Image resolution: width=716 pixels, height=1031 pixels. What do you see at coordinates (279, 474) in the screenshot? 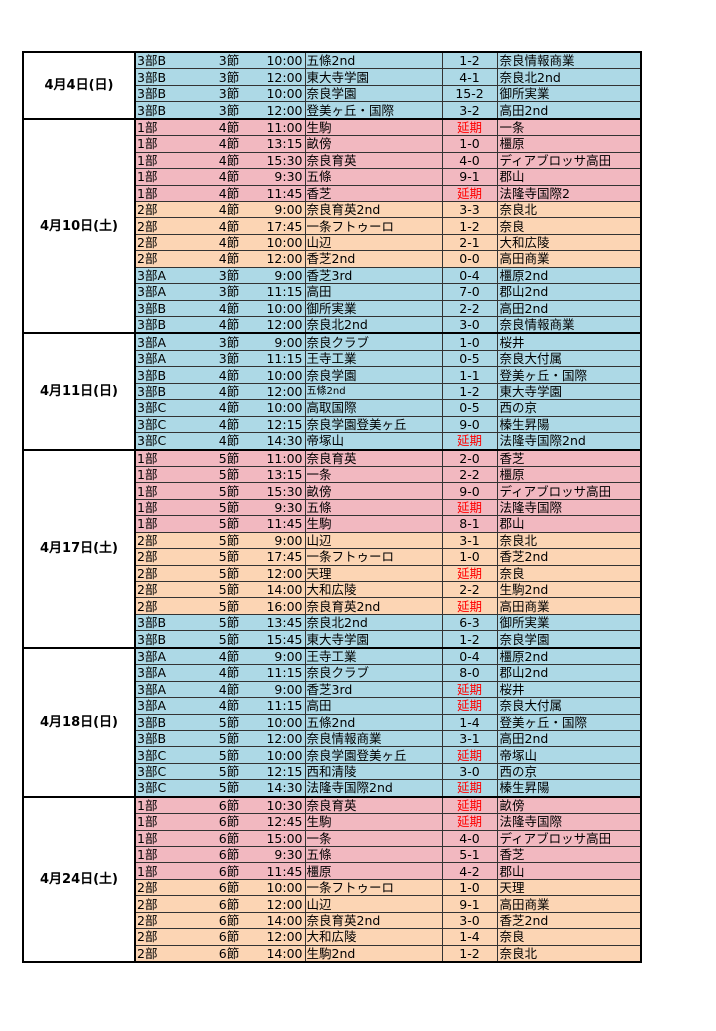
I see `kickoff-time-cell: 13:15` at bounding box center [279, 474].